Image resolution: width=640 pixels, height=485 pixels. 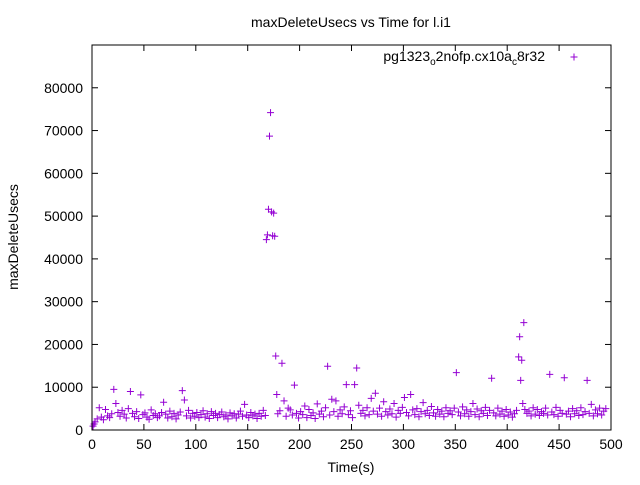 What do you see at coordinates (63, 387) in the screenshot?
I see `y-tick-label: 10000` at bounding box center [63, 387].